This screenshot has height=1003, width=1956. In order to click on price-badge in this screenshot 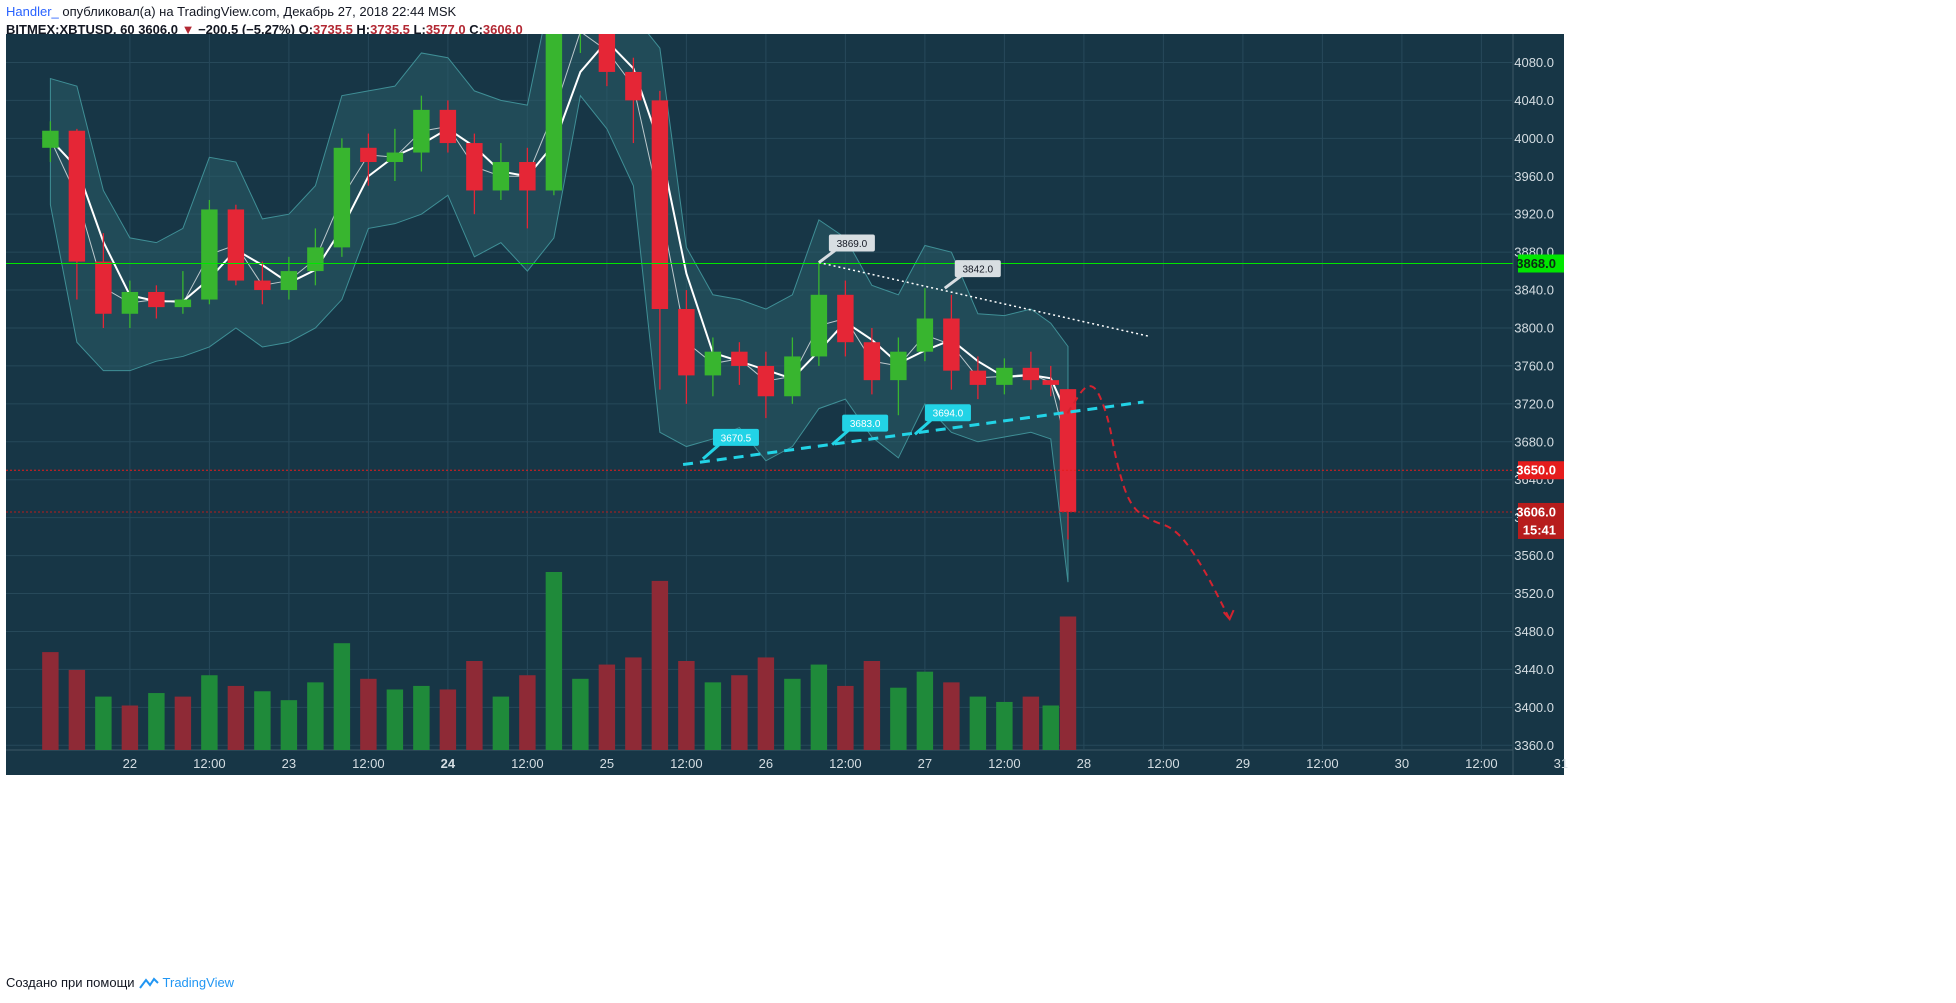, I will do `click(1541, 263)`.